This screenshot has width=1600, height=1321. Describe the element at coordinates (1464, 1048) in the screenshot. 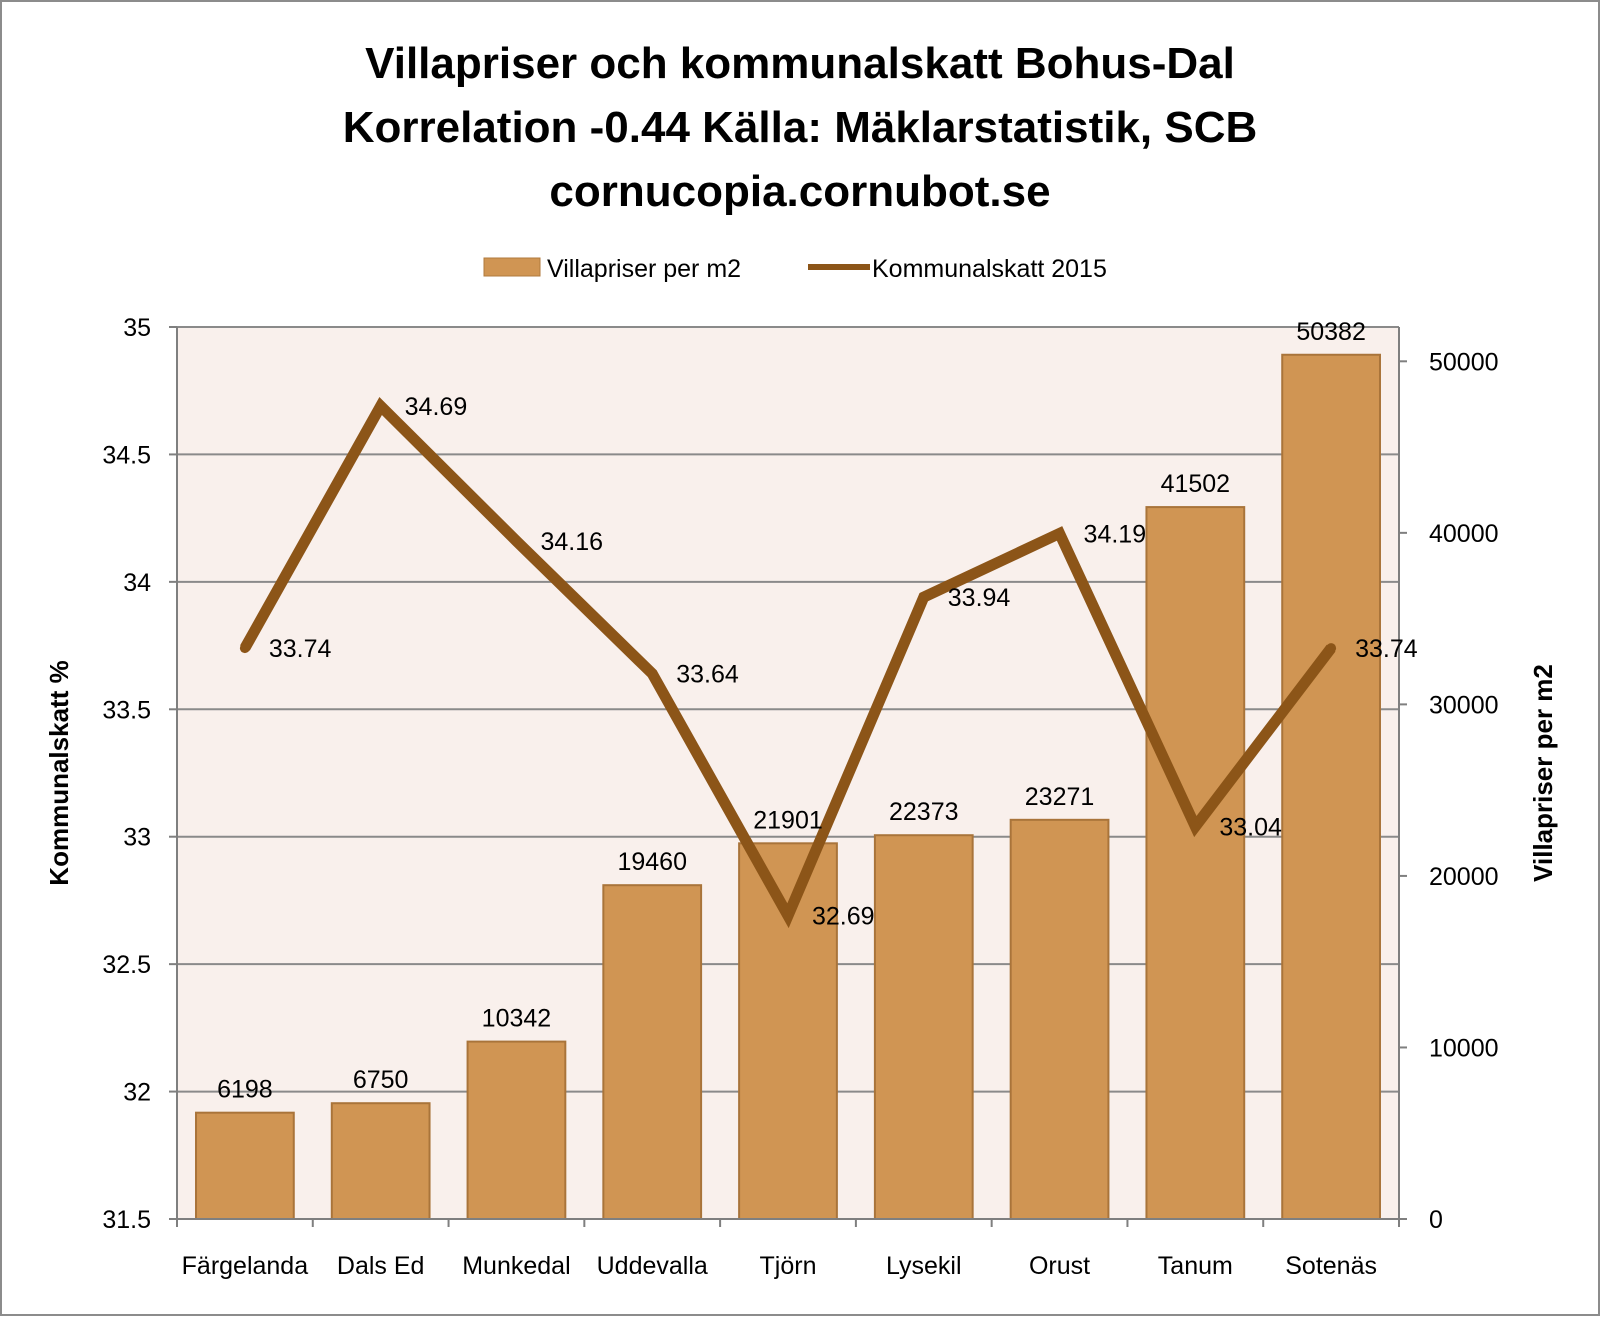

I see `y-right-tick-label: 10000` at that location.